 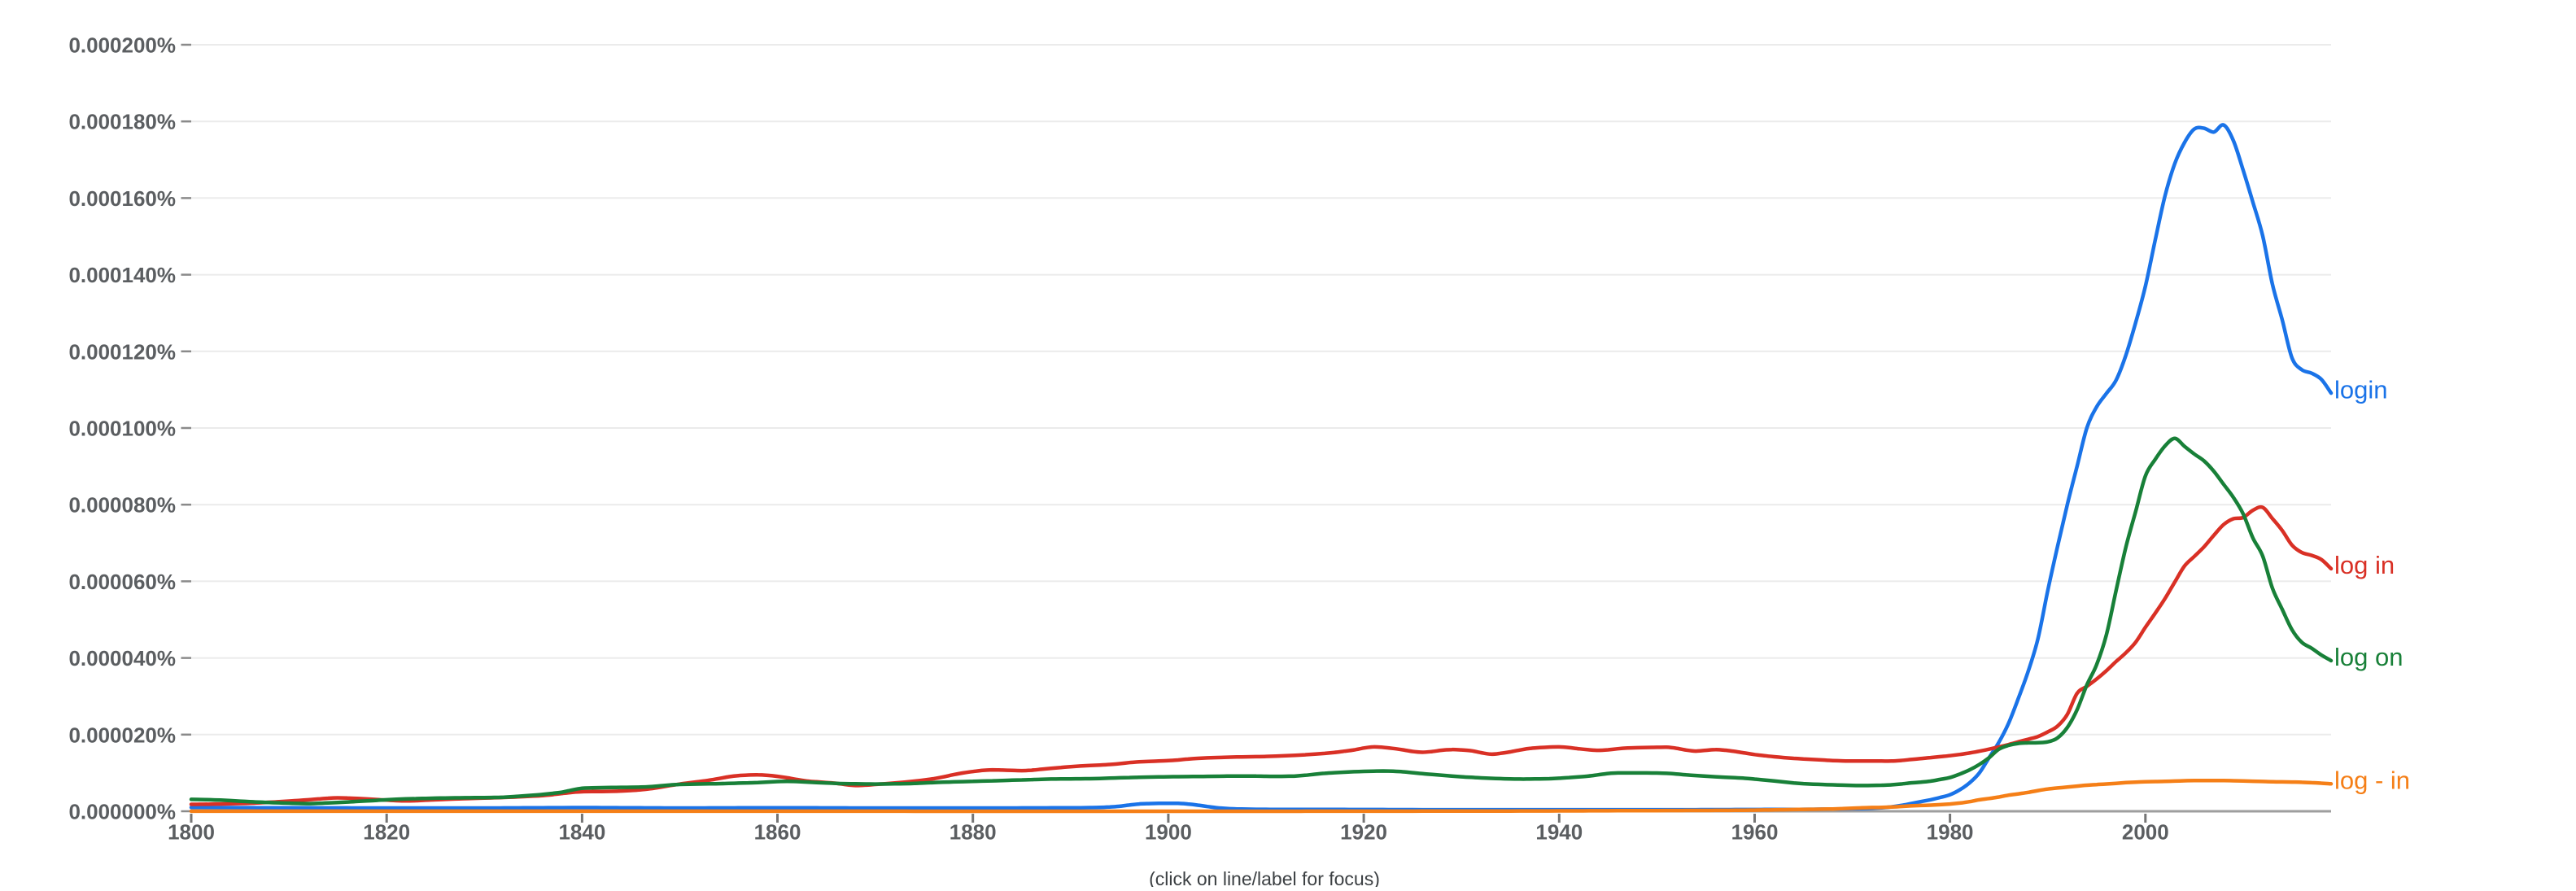 I want to click on svg-text: log in, so click(x=2364, y=565).